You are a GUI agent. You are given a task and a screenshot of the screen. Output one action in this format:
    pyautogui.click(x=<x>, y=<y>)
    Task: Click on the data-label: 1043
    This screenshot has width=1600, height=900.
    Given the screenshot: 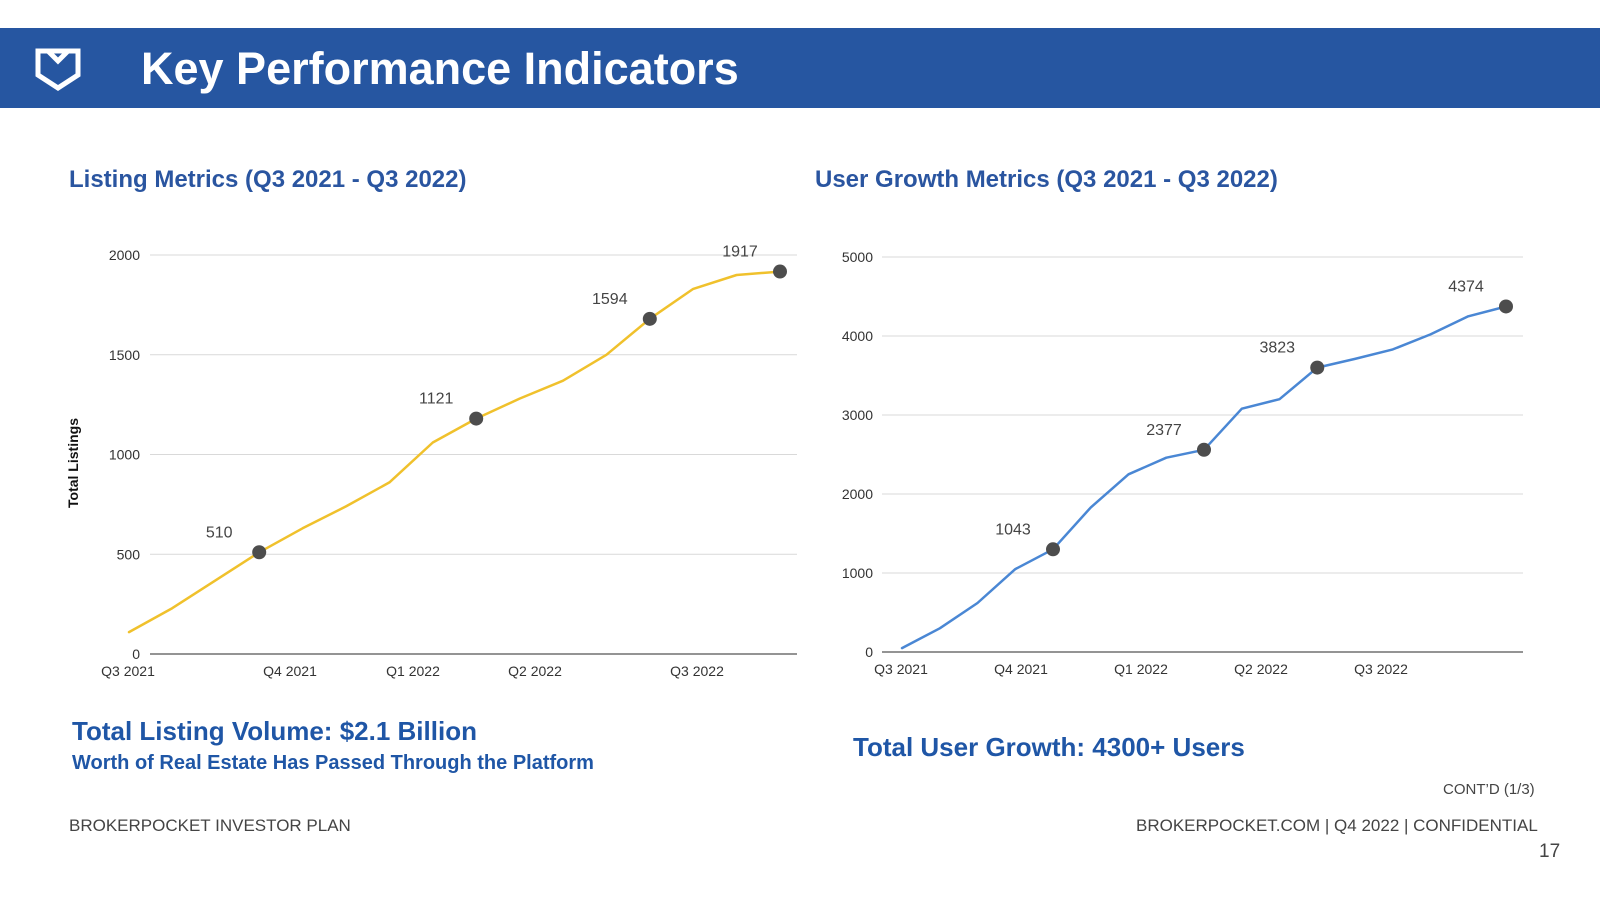 What is the action you would take?
    pyautogui.click(x=1013, y=529)
    